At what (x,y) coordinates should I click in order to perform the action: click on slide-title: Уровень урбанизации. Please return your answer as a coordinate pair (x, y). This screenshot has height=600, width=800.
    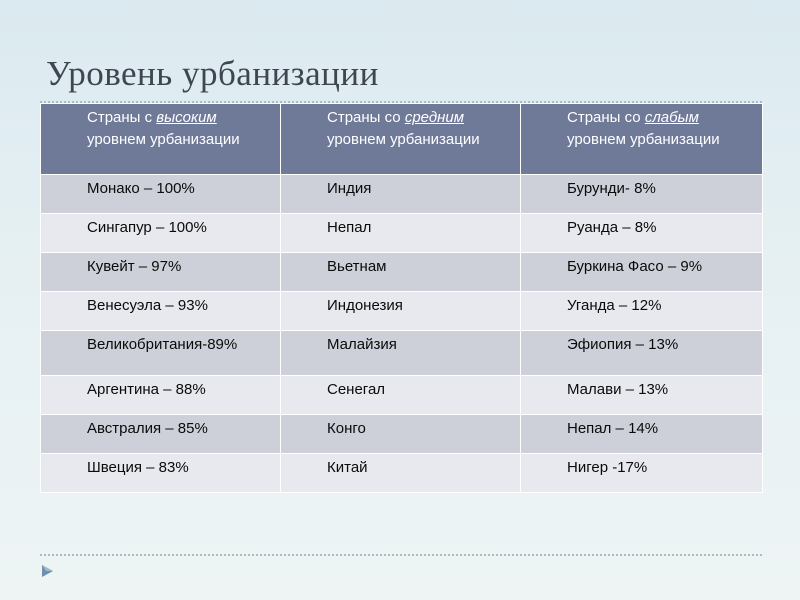
    Looking at the image, I should click on (212, 73).